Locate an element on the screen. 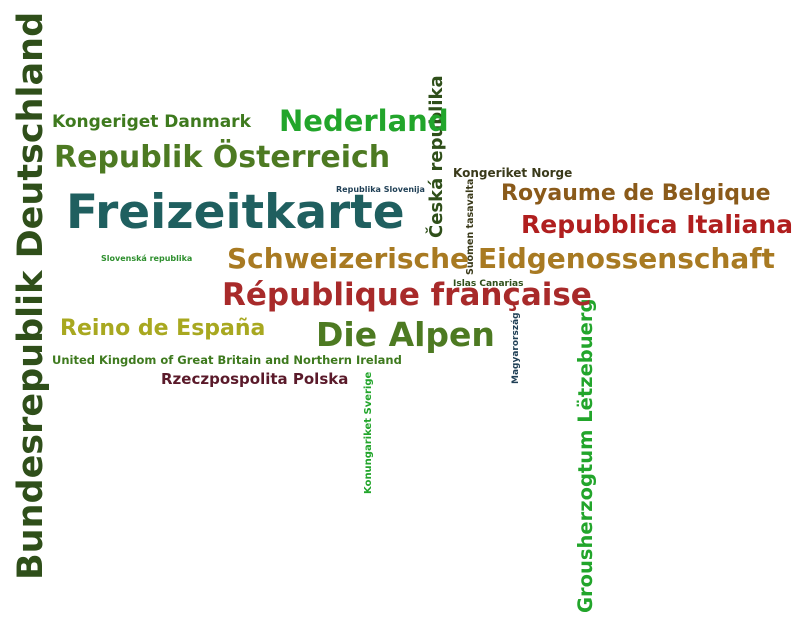  word-die-alpen: Die Alpen is located at coordinates (405, 334).